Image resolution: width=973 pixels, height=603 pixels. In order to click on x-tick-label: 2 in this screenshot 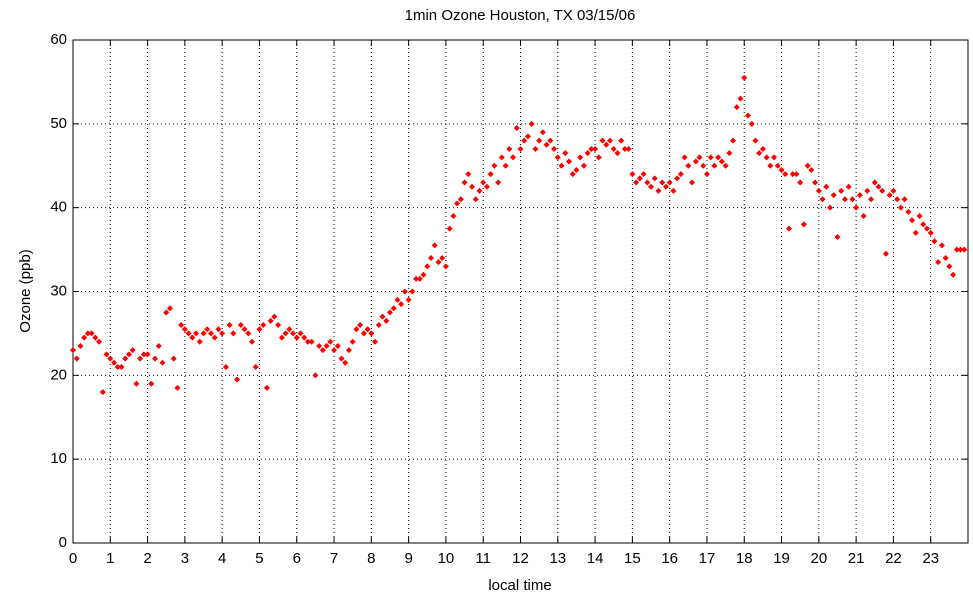, I will do `click(147, 558)`.